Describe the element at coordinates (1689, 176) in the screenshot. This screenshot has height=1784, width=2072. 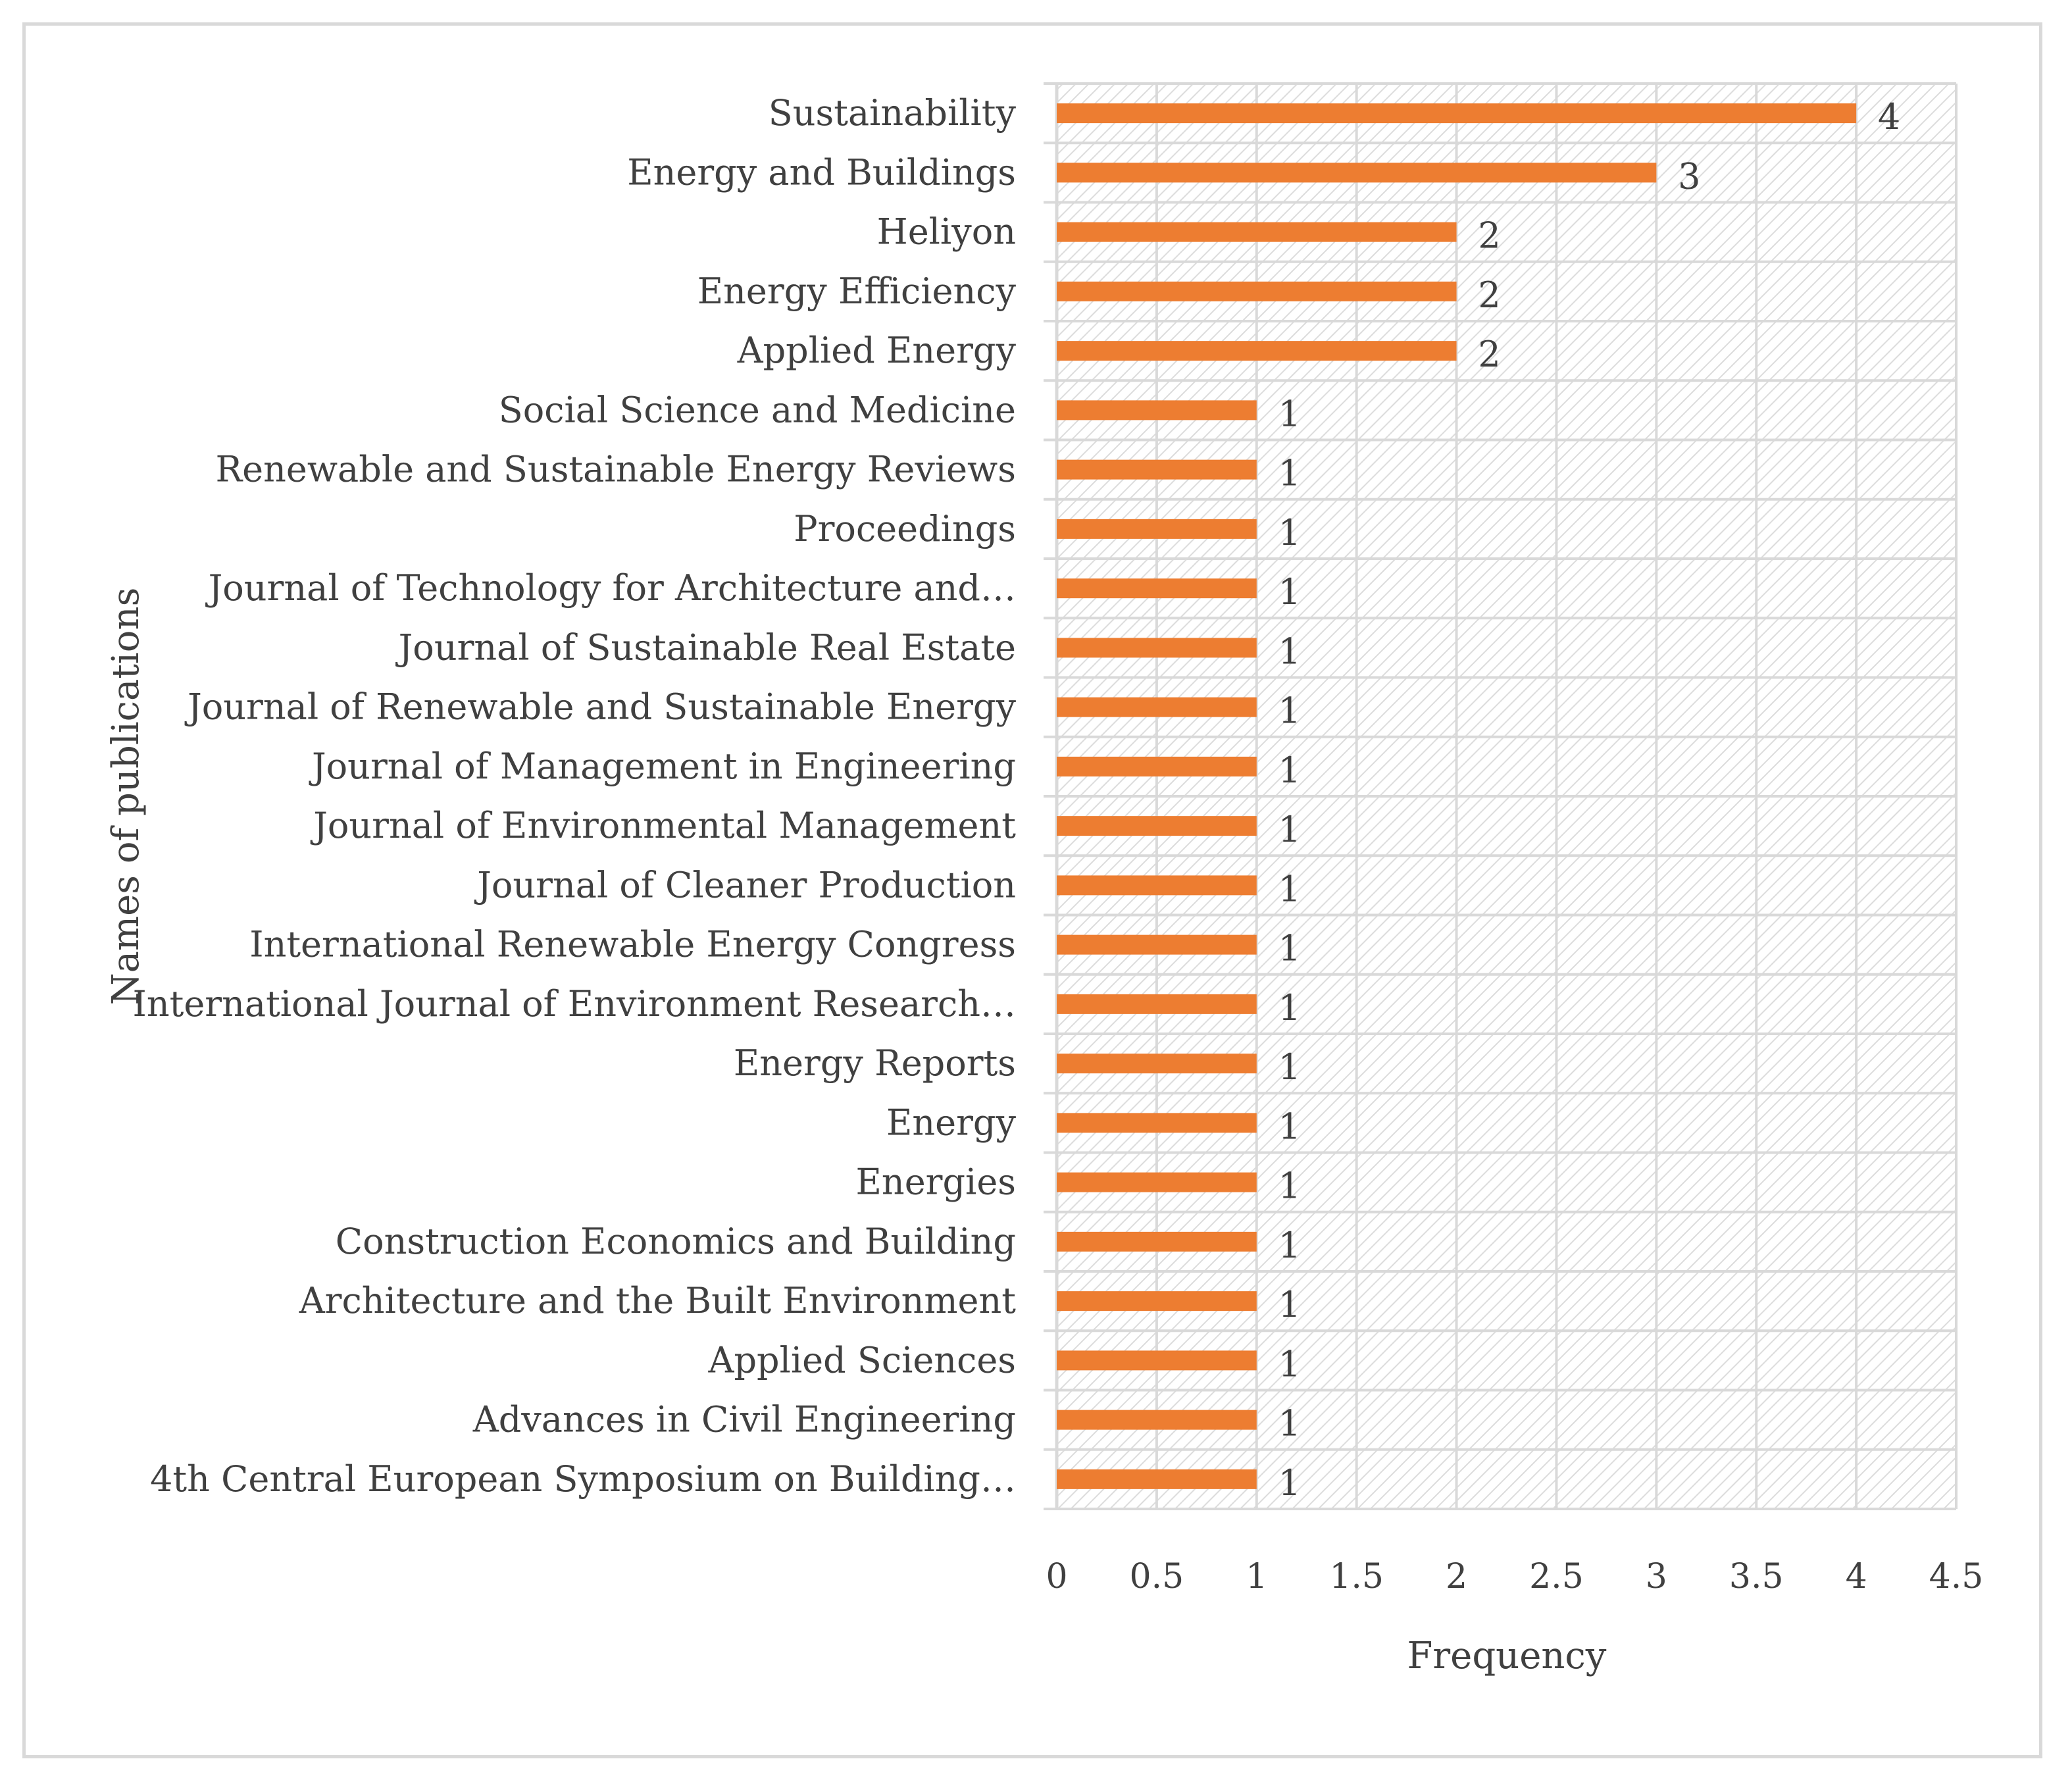
I see `data-label: 3` at that location.